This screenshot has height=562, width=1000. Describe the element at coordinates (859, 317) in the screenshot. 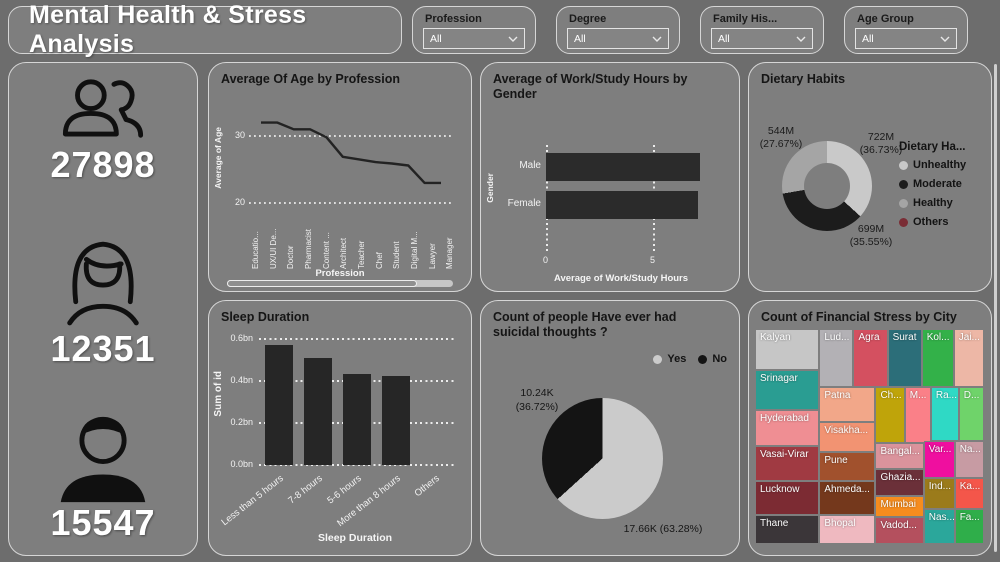

I see `chart-title: Count of Financial Stress by City` at that location.